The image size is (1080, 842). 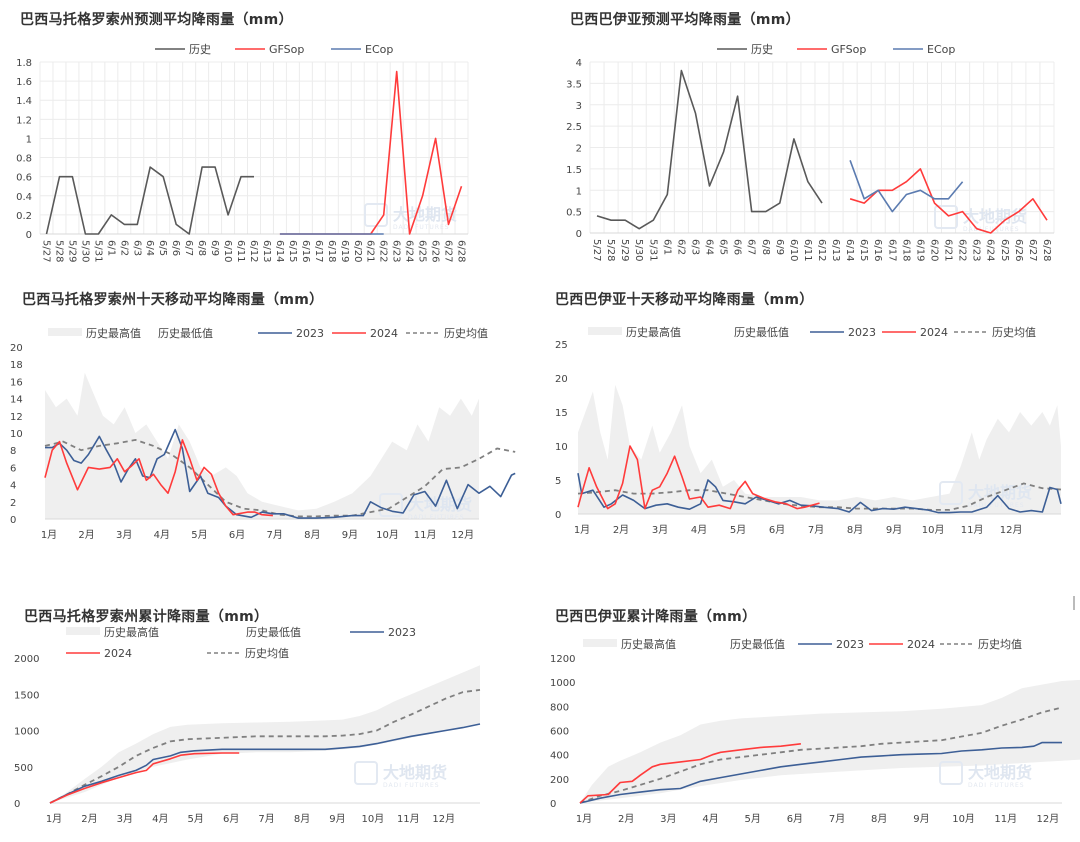 I want to click on y-tick-label: 3.5, so click(x=574, y=84).